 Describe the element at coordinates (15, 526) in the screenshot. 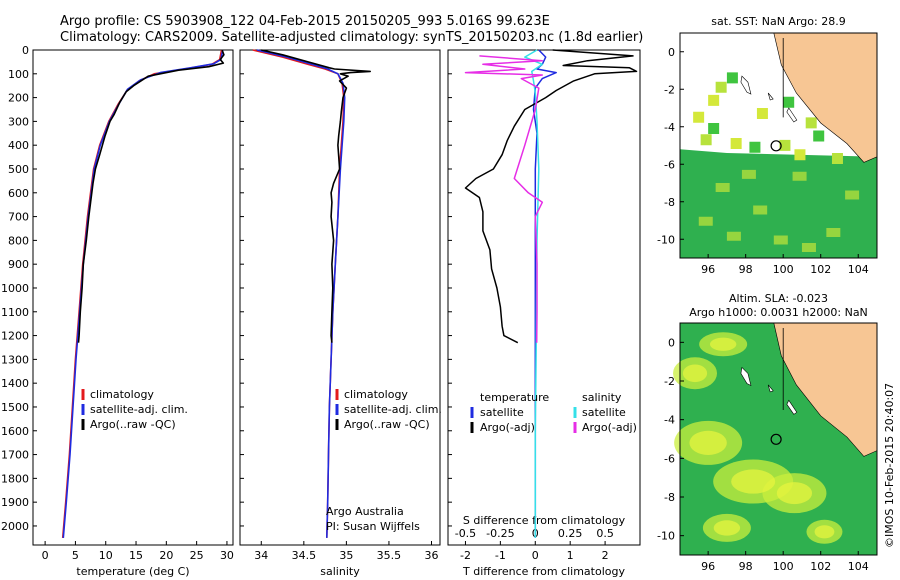

I see `y-tick-label: 2000` at that location.